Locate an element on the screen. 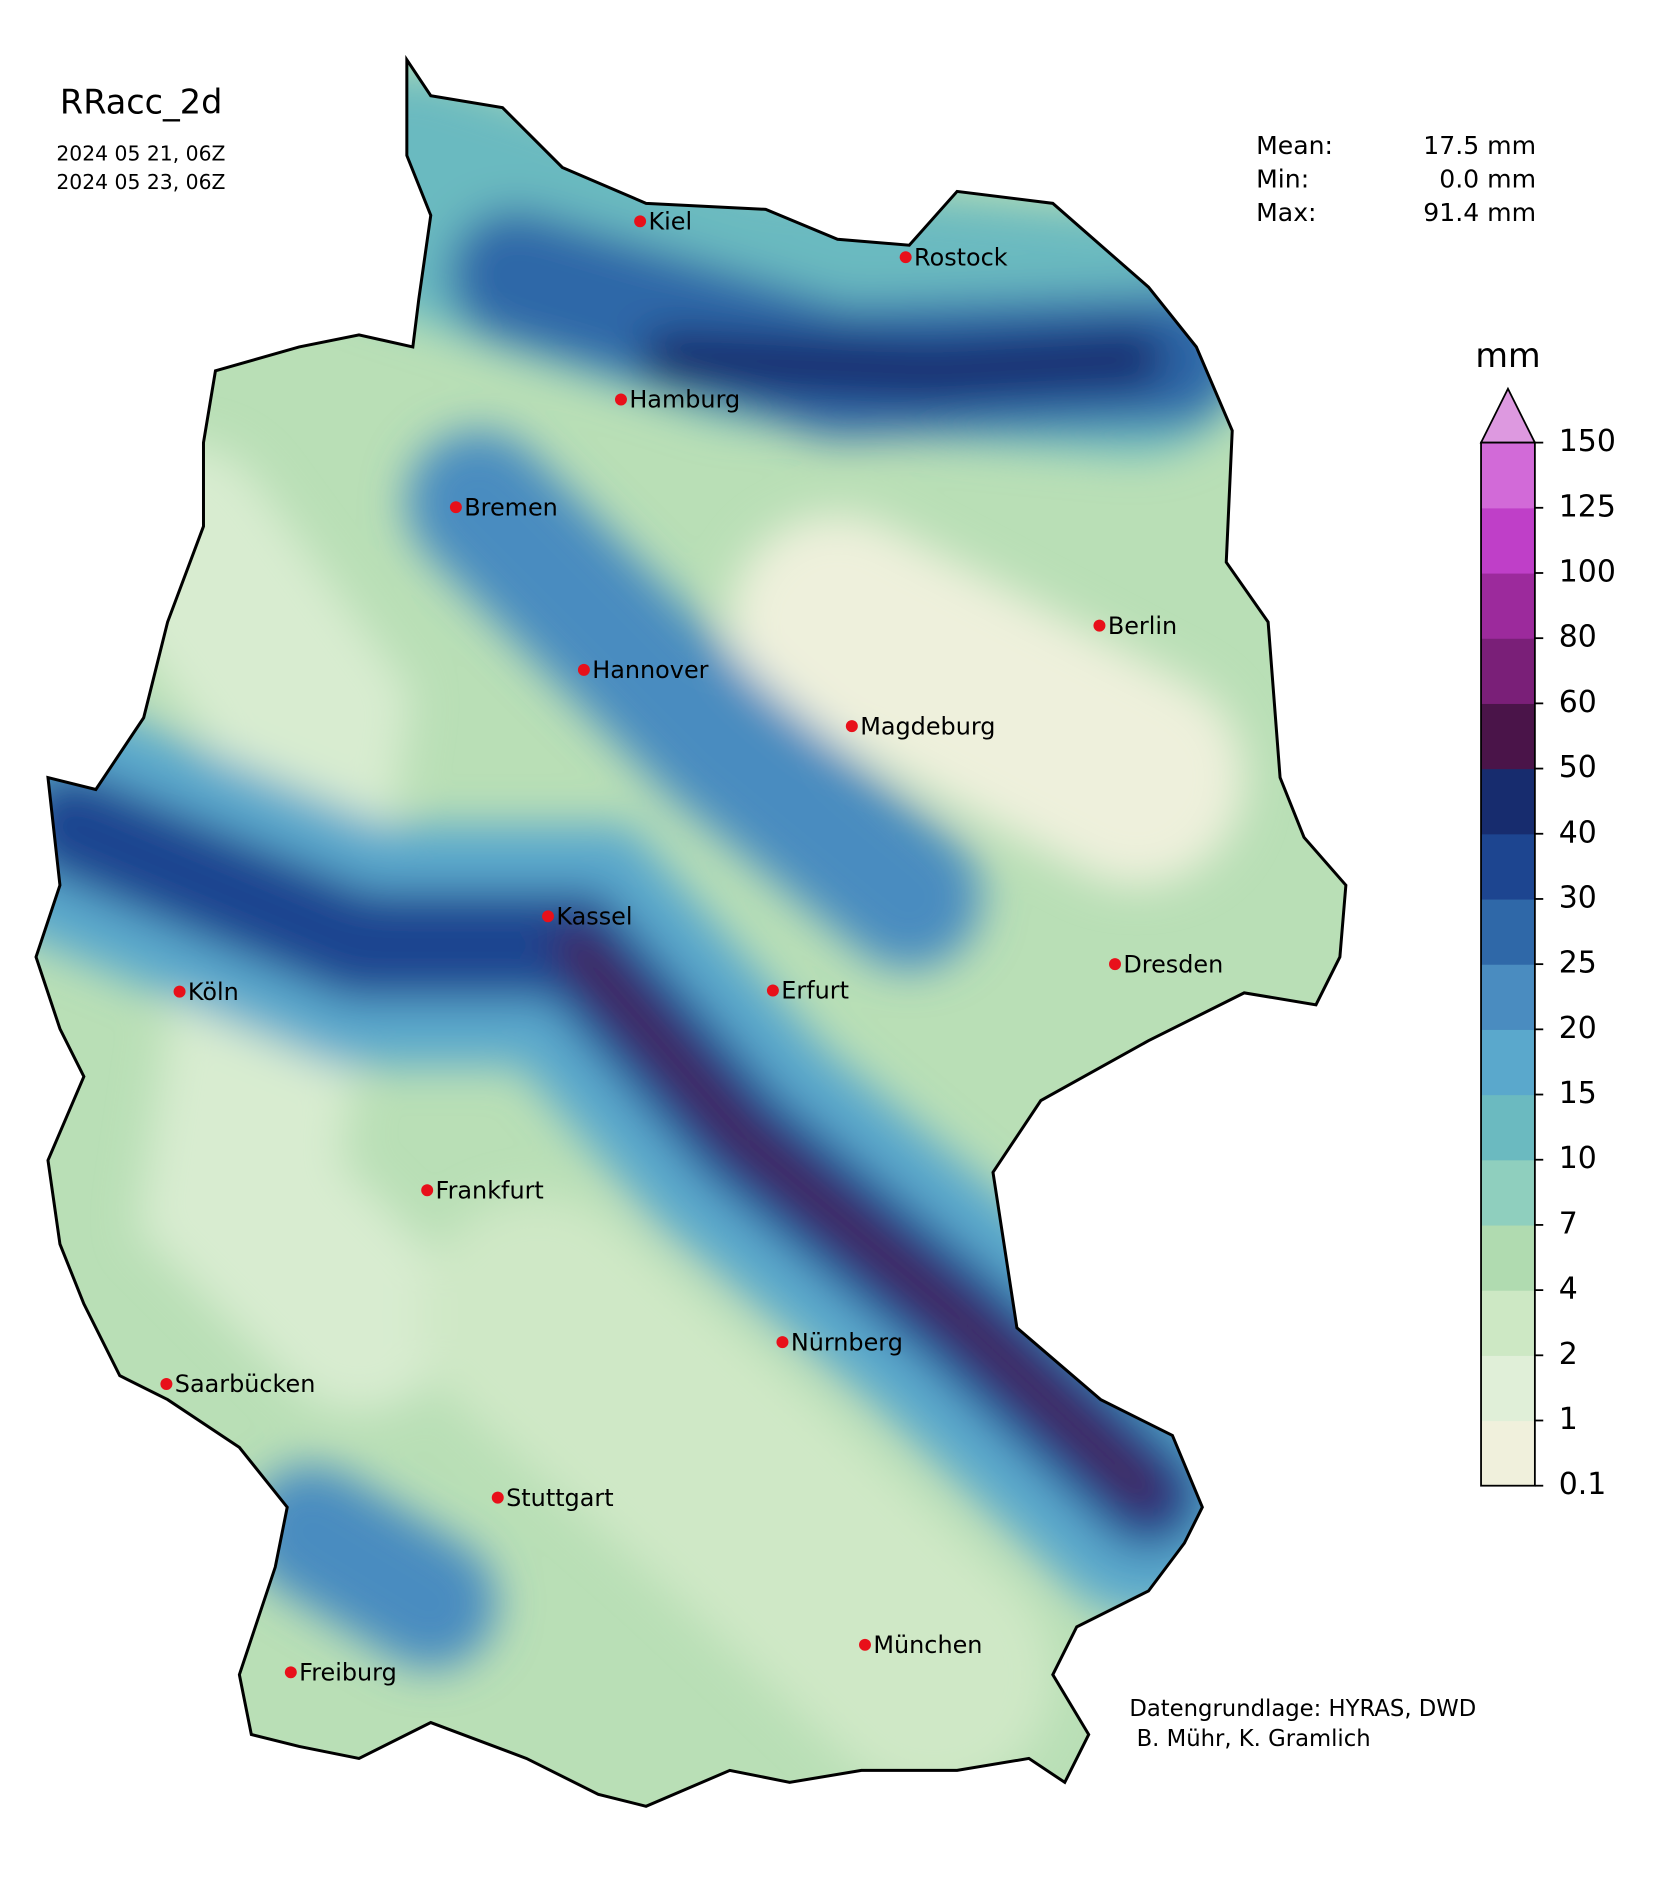 Image resolution: width=1663 pixels, height=1896 pixels. city-label: Dresden is located at coordinates (1173, 964).